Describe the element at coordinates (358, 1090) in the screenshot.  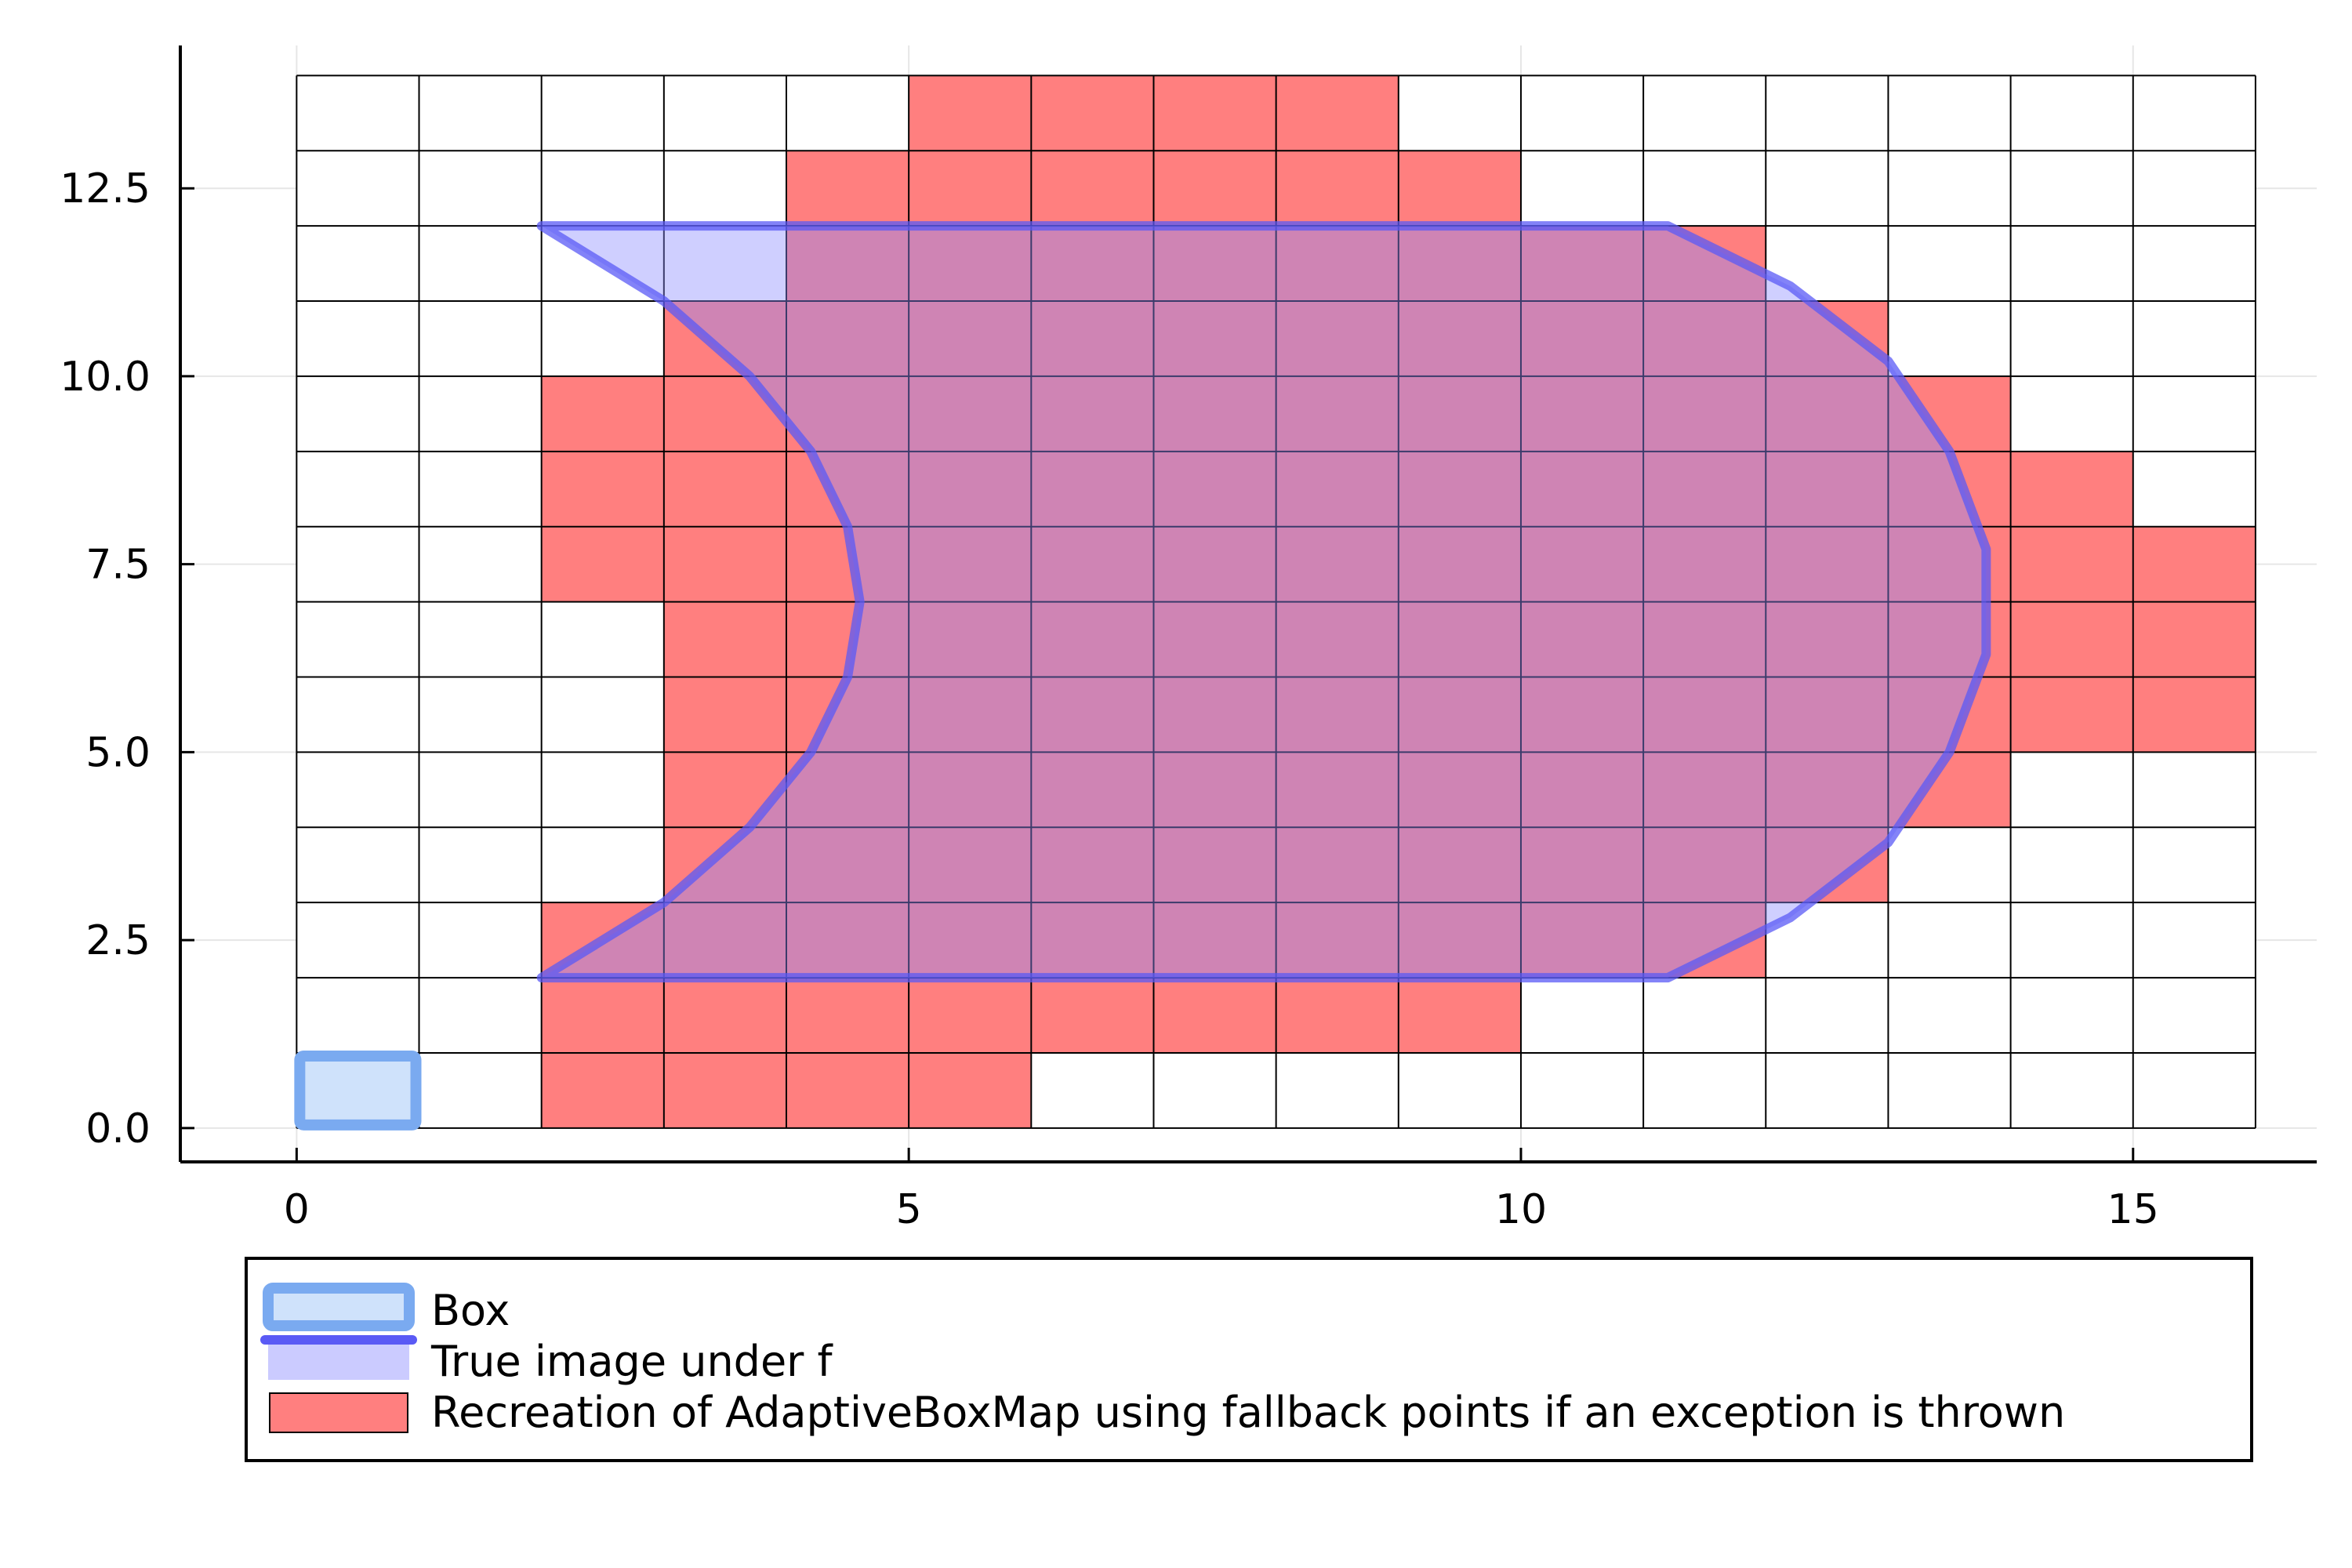
I see `source-box-rect` at that location.